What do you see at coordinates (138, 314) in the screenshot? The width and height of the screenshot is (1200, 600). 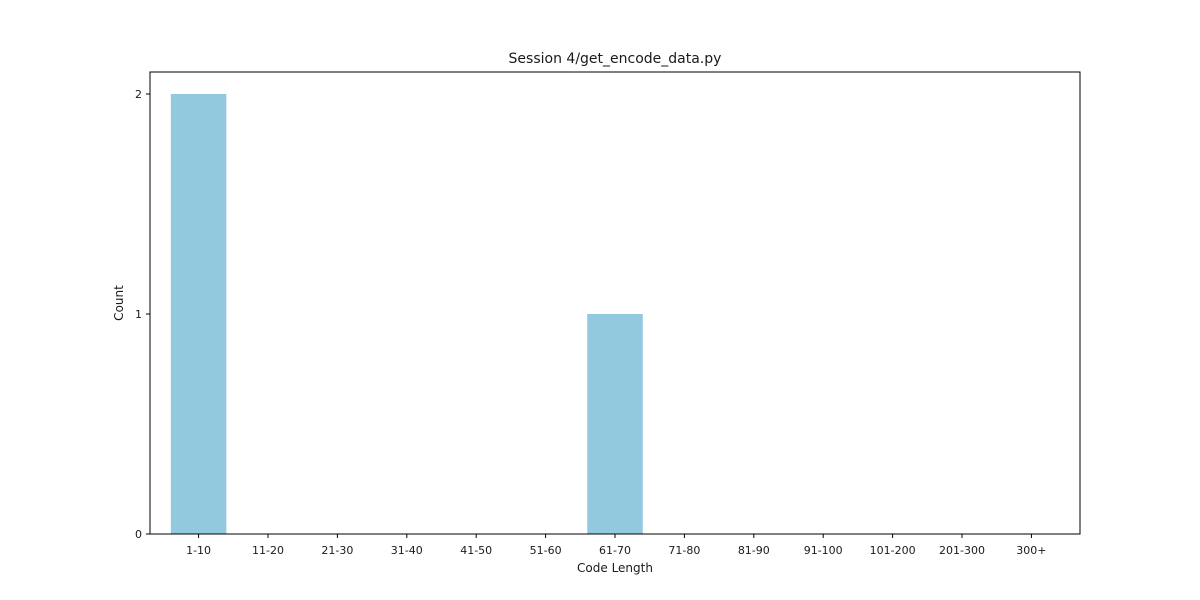 I see `y-tick-label: 1` at bounding box center [138, 314].